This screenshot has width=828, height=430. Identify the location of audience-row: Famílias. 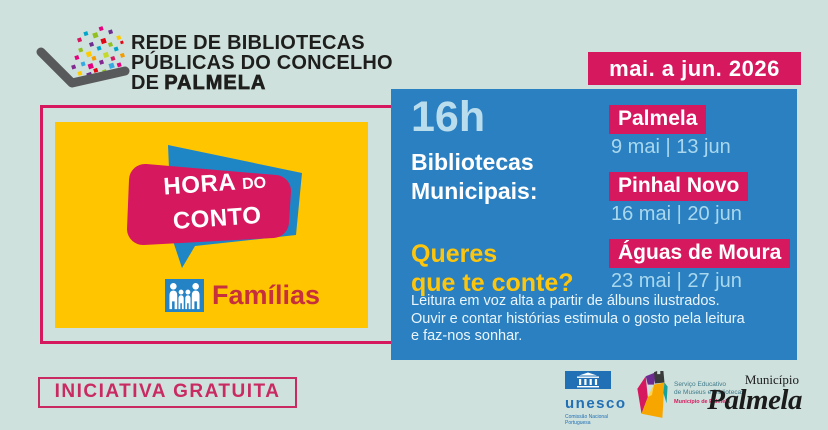
(242, 295).